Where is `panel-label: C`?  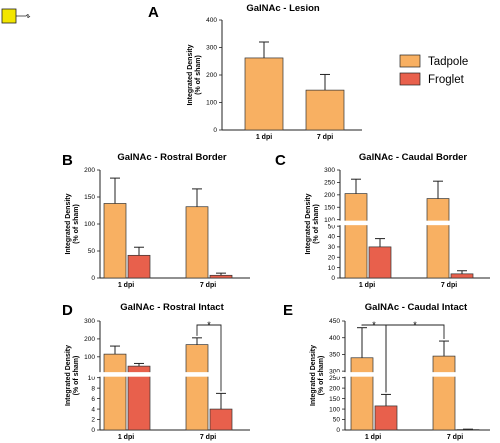
panel-label: C is located at coordinates (280, 160).